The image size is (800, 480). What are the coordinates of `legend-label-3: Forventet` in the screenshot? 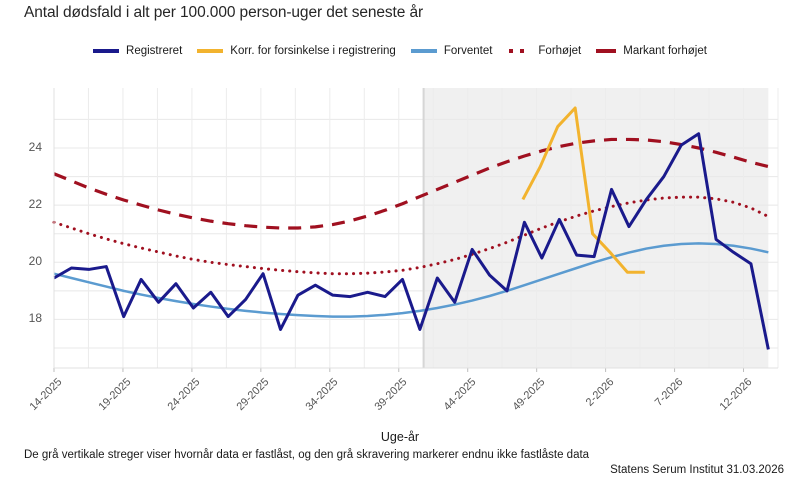 It's located at (468, 51).